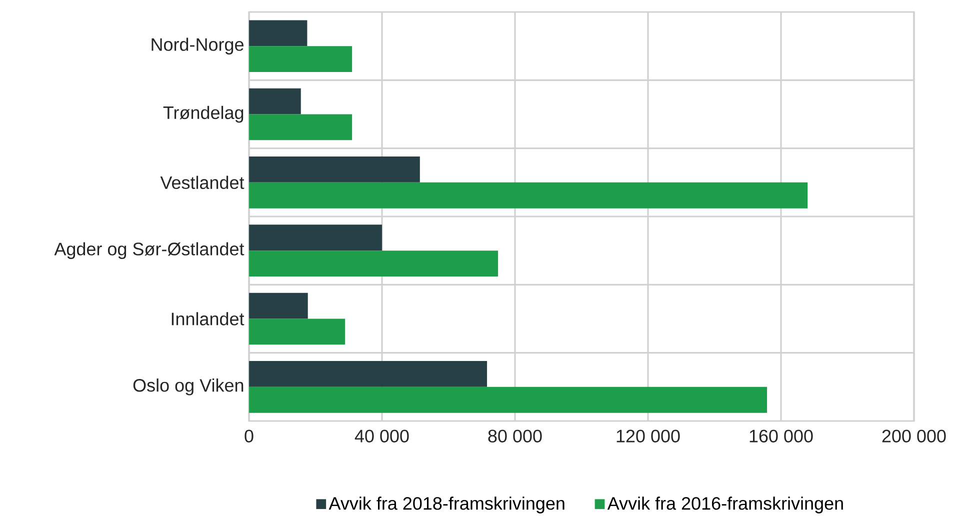 The image size is (954, 517). What do you see at coordinates (446, 505) in the screenshot?
I see `legend-label: Avvik fra 2018-framskrivingen` at bounding box center [446, 505].